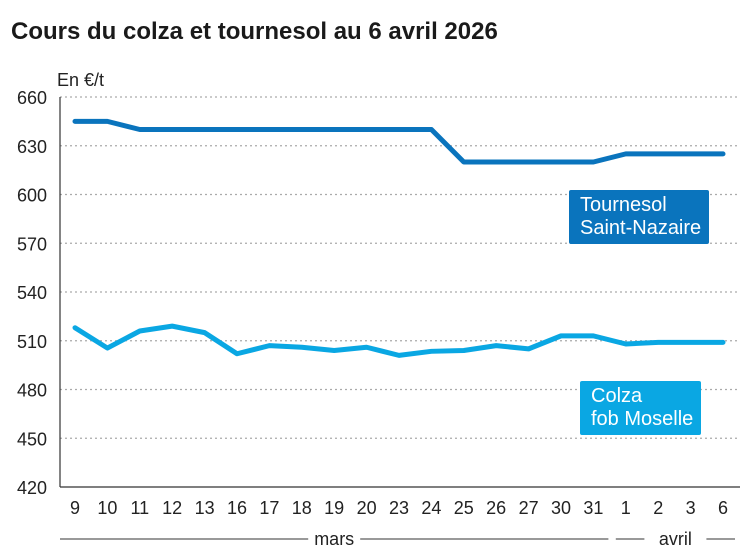 This screenshot has width=747, height=558. I want to click on x-tick-label: 2, so click(658, 508).